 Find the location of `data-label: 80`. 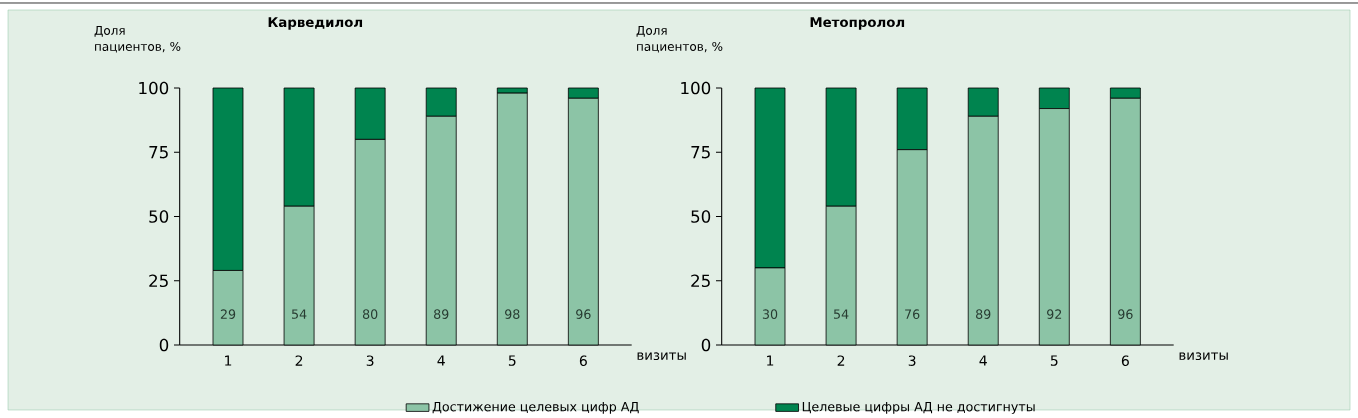

data-label: 80 is located at coordinates (370, 314).